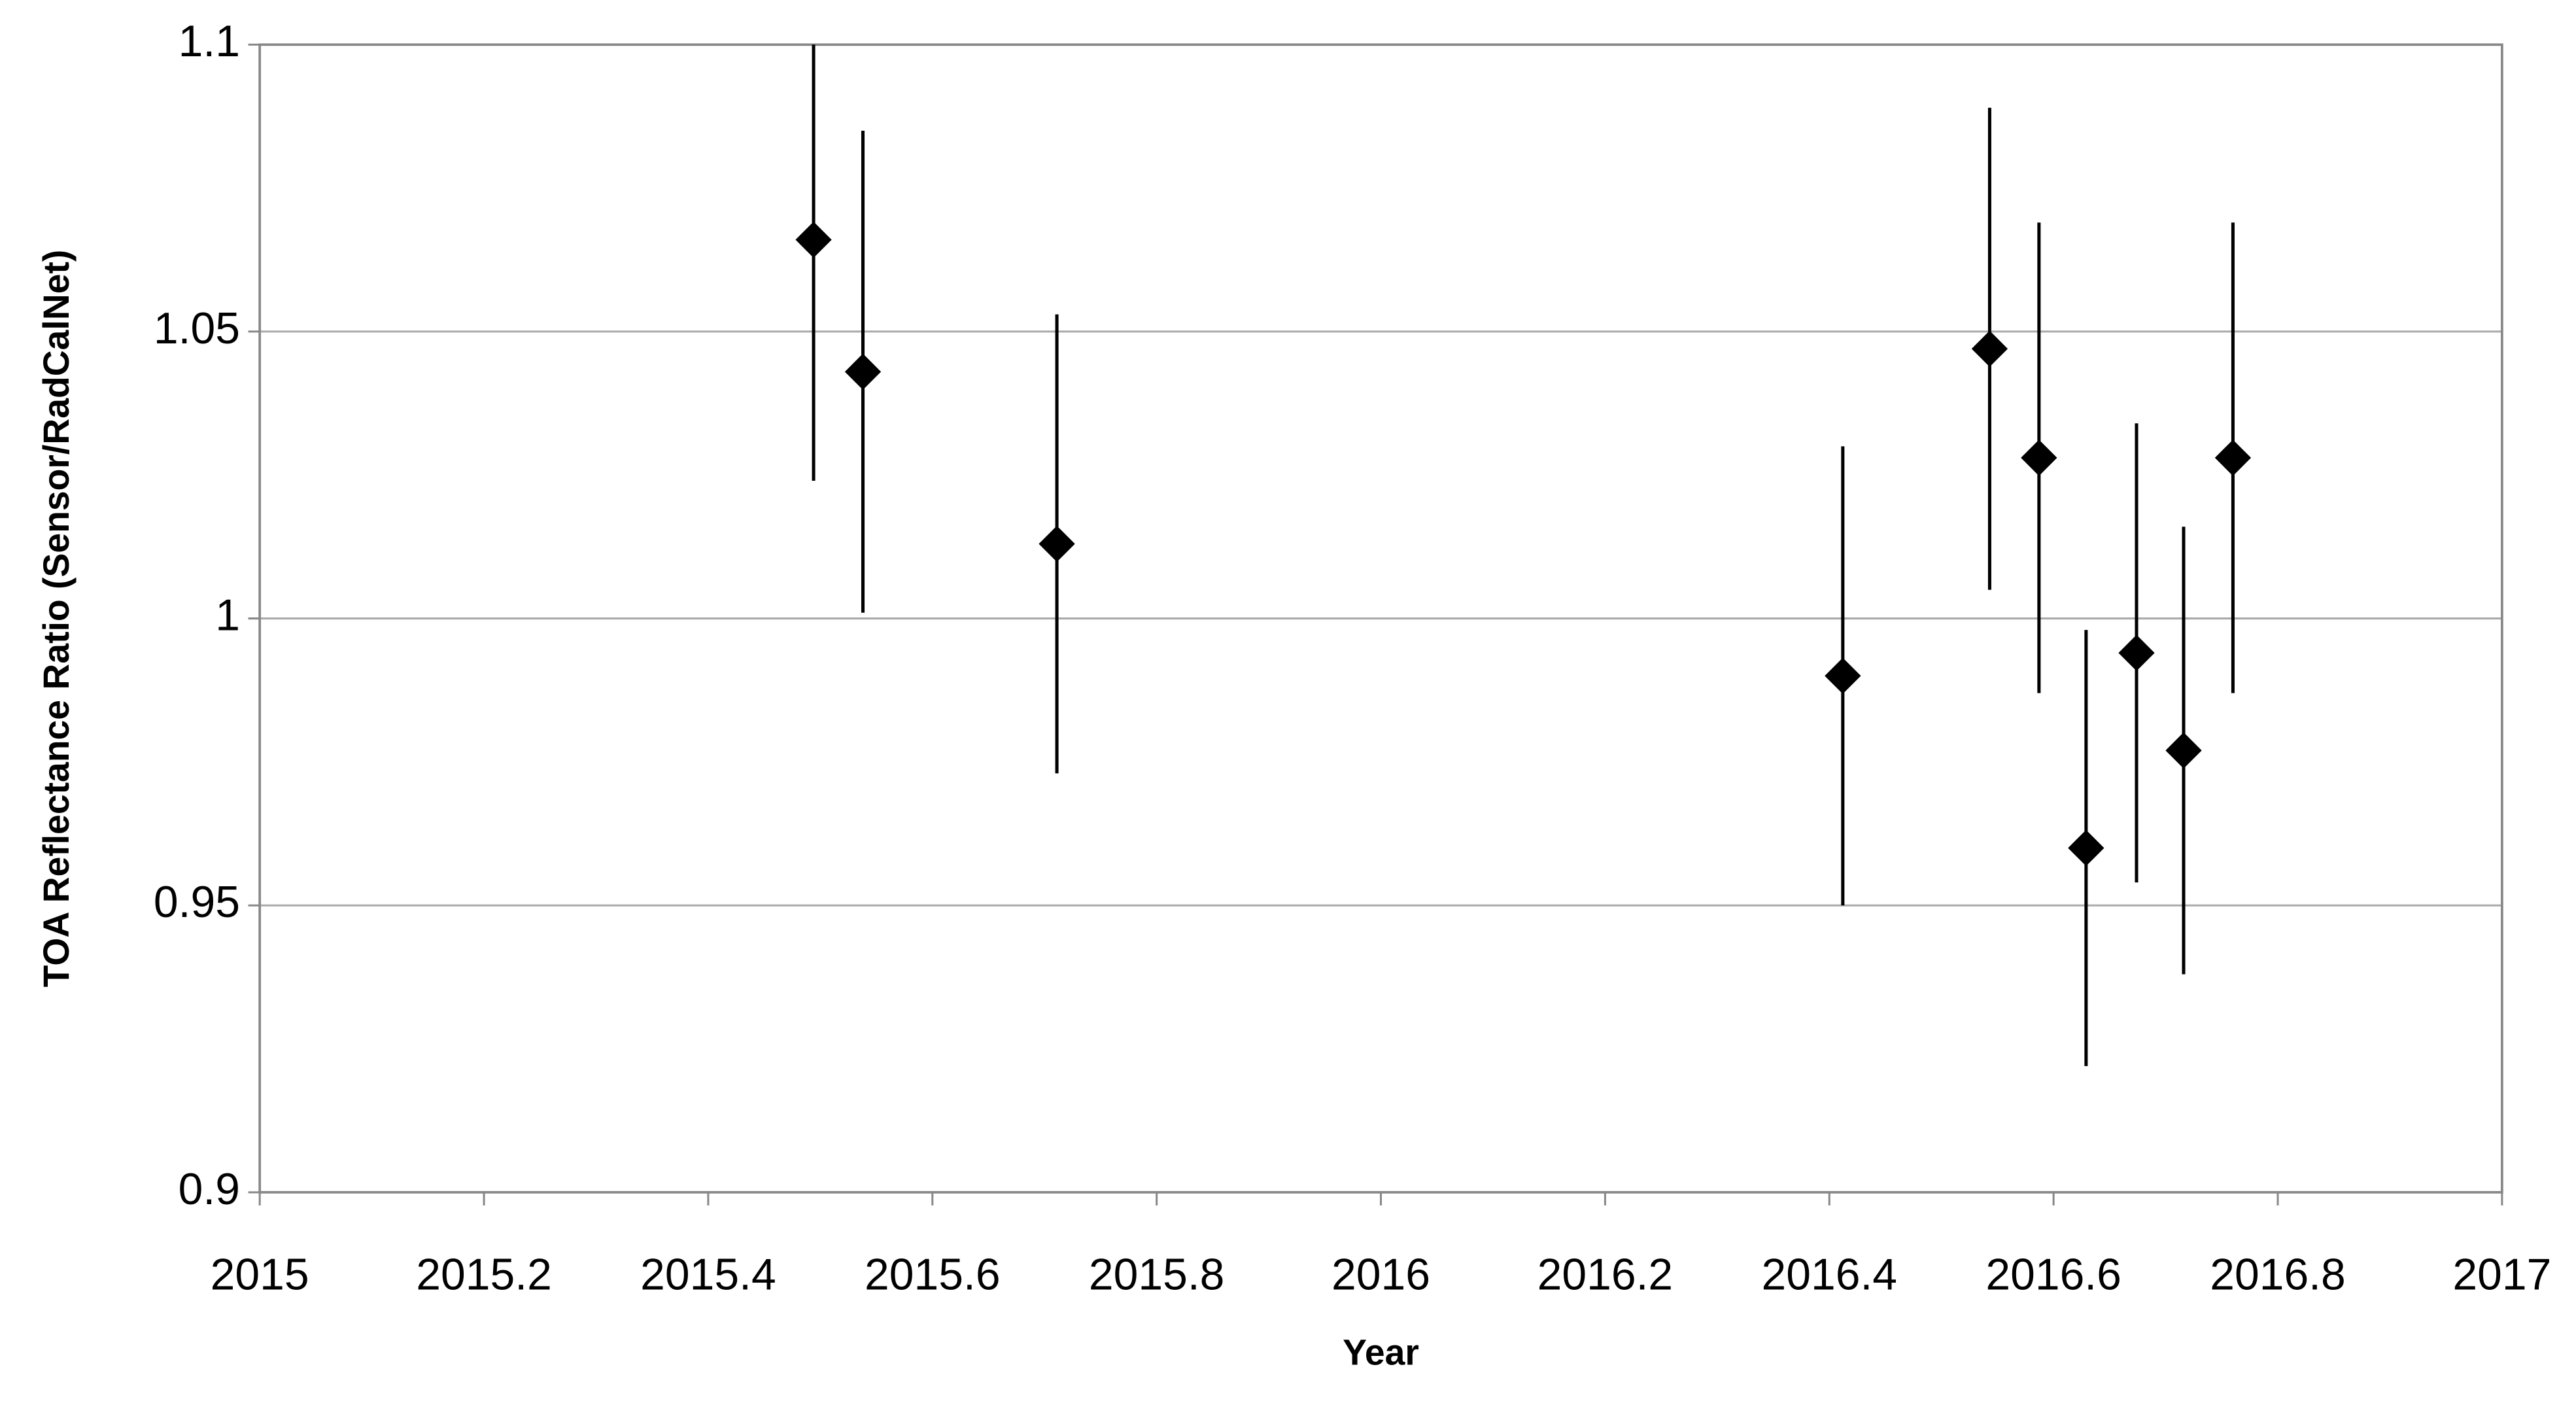  What do you see at coordinates (1157, 1274) in the screenshot?
I see `x-tick-label: 2015.8` at bounding box center [1157, 1274].